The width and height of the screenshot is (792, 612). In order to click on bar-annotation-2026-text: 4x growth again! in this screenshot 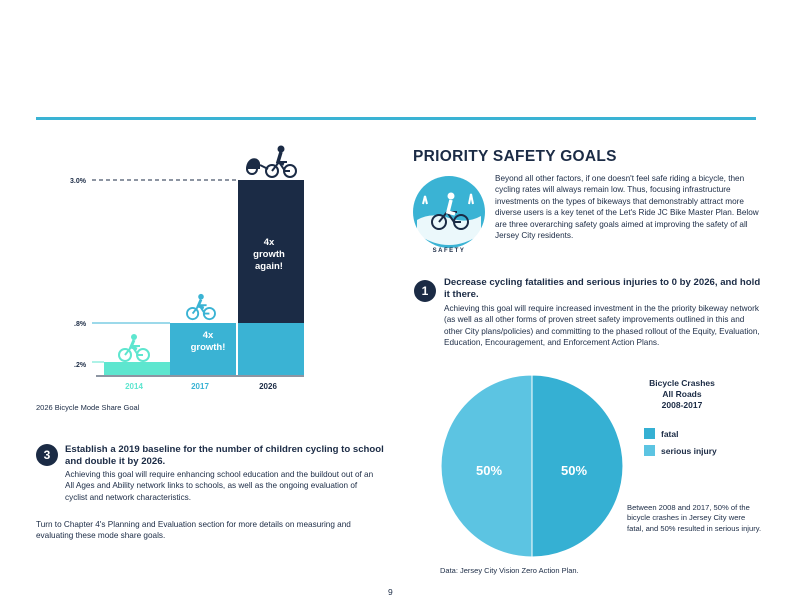, I will do `click(269, 254)`.